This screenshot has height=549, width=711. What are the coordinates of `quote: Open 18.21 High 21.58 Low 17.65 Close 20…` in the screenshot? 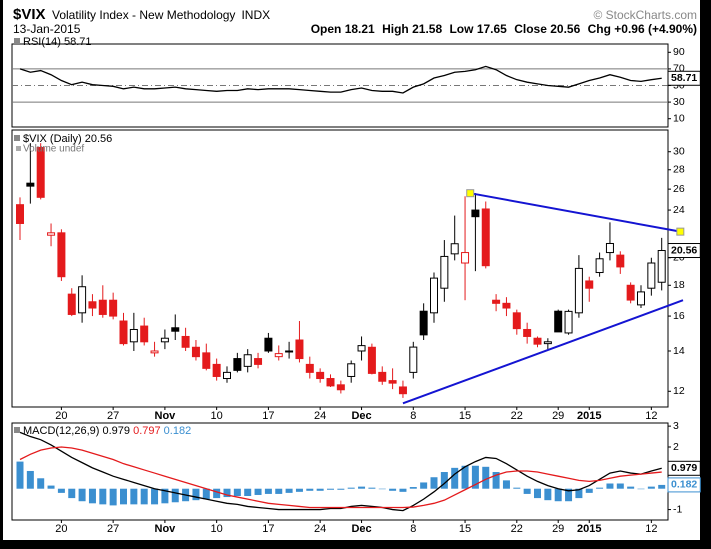 It's located at (504, 29).